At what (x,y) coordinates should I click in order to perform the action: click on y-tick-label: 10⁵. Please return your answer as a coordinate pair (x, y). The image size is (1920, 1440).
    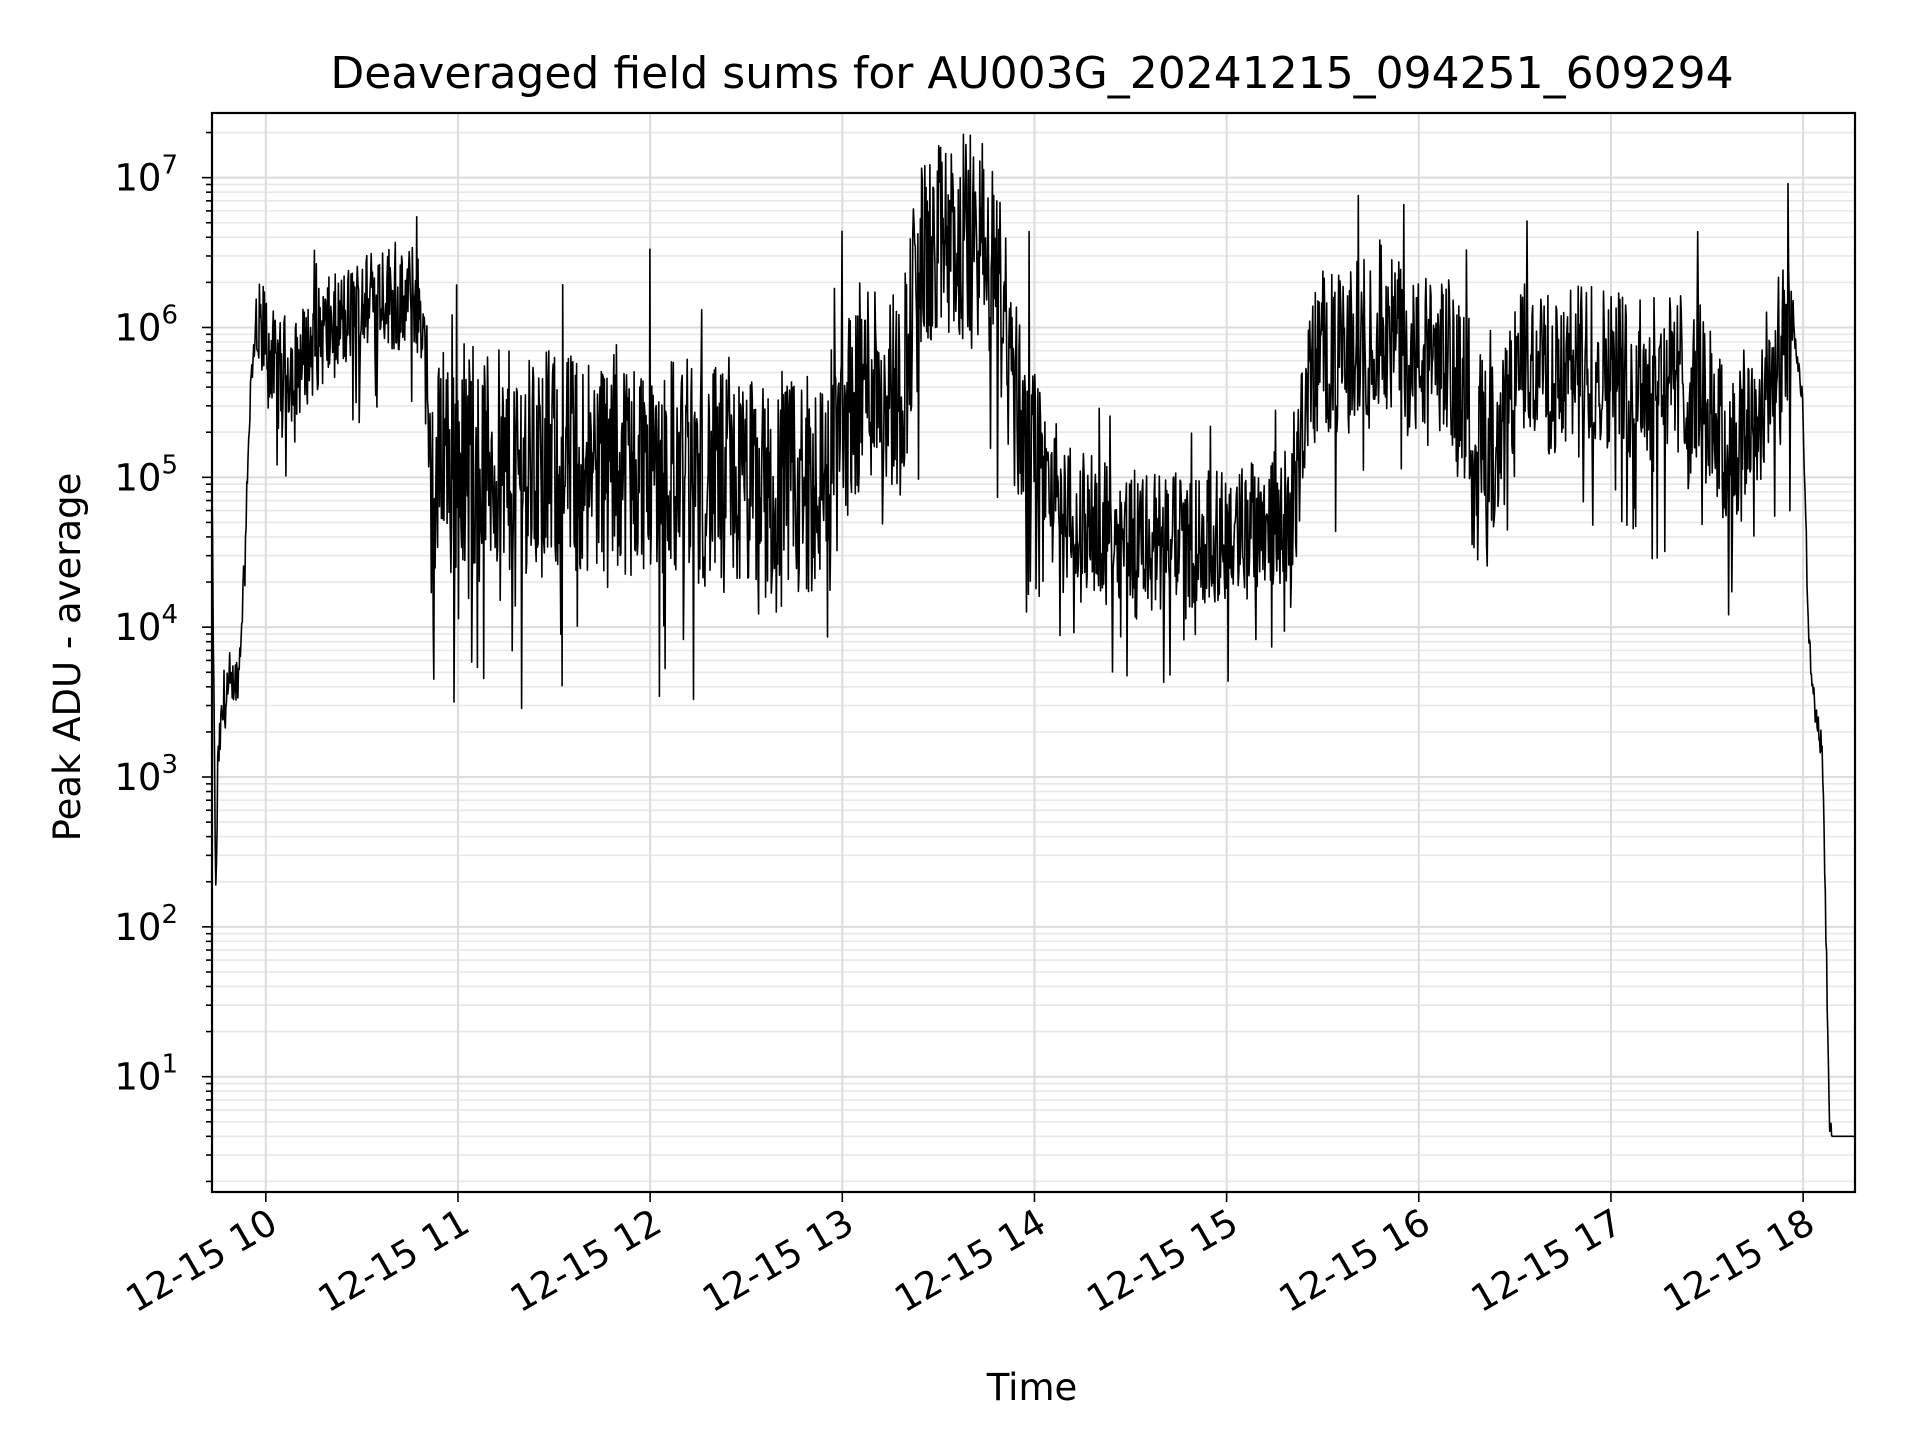
    Looking at the image, I should click on (146, 474).